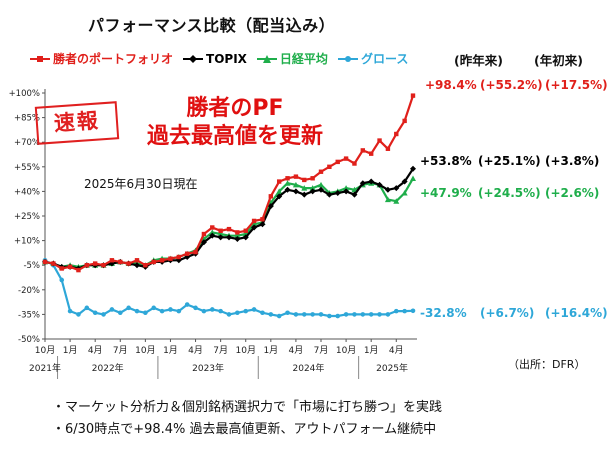 The width and height of the screenshot is (610, 454). Describe the element at coordinates (547, 364) in the screenshot. I see `source-note: （出所：DFR）` at that location.